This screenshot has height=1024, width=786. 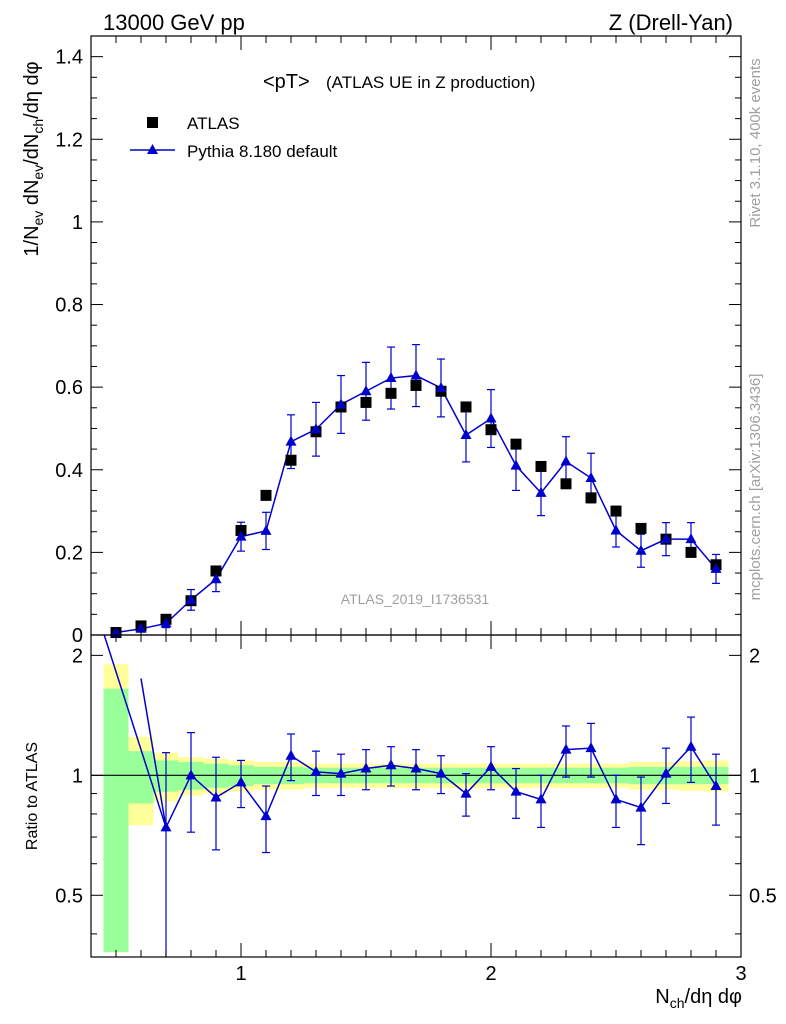 I want to click on legend: ATLAS Pythia 8.180 default, so click(x=234, y=137).